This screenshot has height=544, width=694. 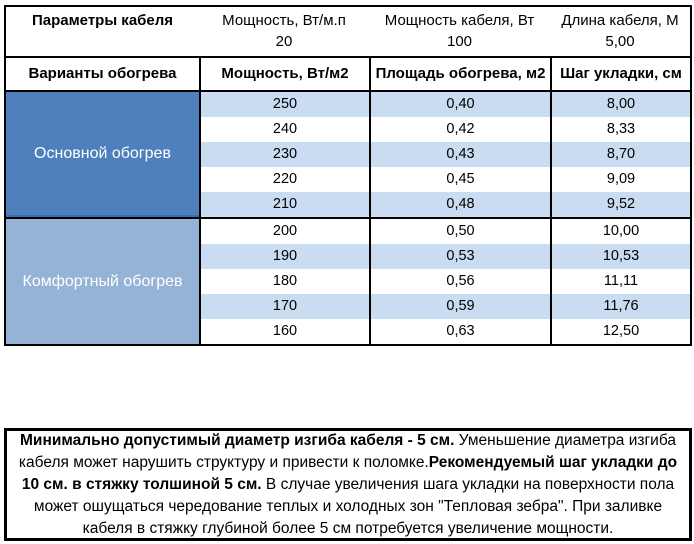 I want to click on table-cell: 240, so click(x=284, y=129).